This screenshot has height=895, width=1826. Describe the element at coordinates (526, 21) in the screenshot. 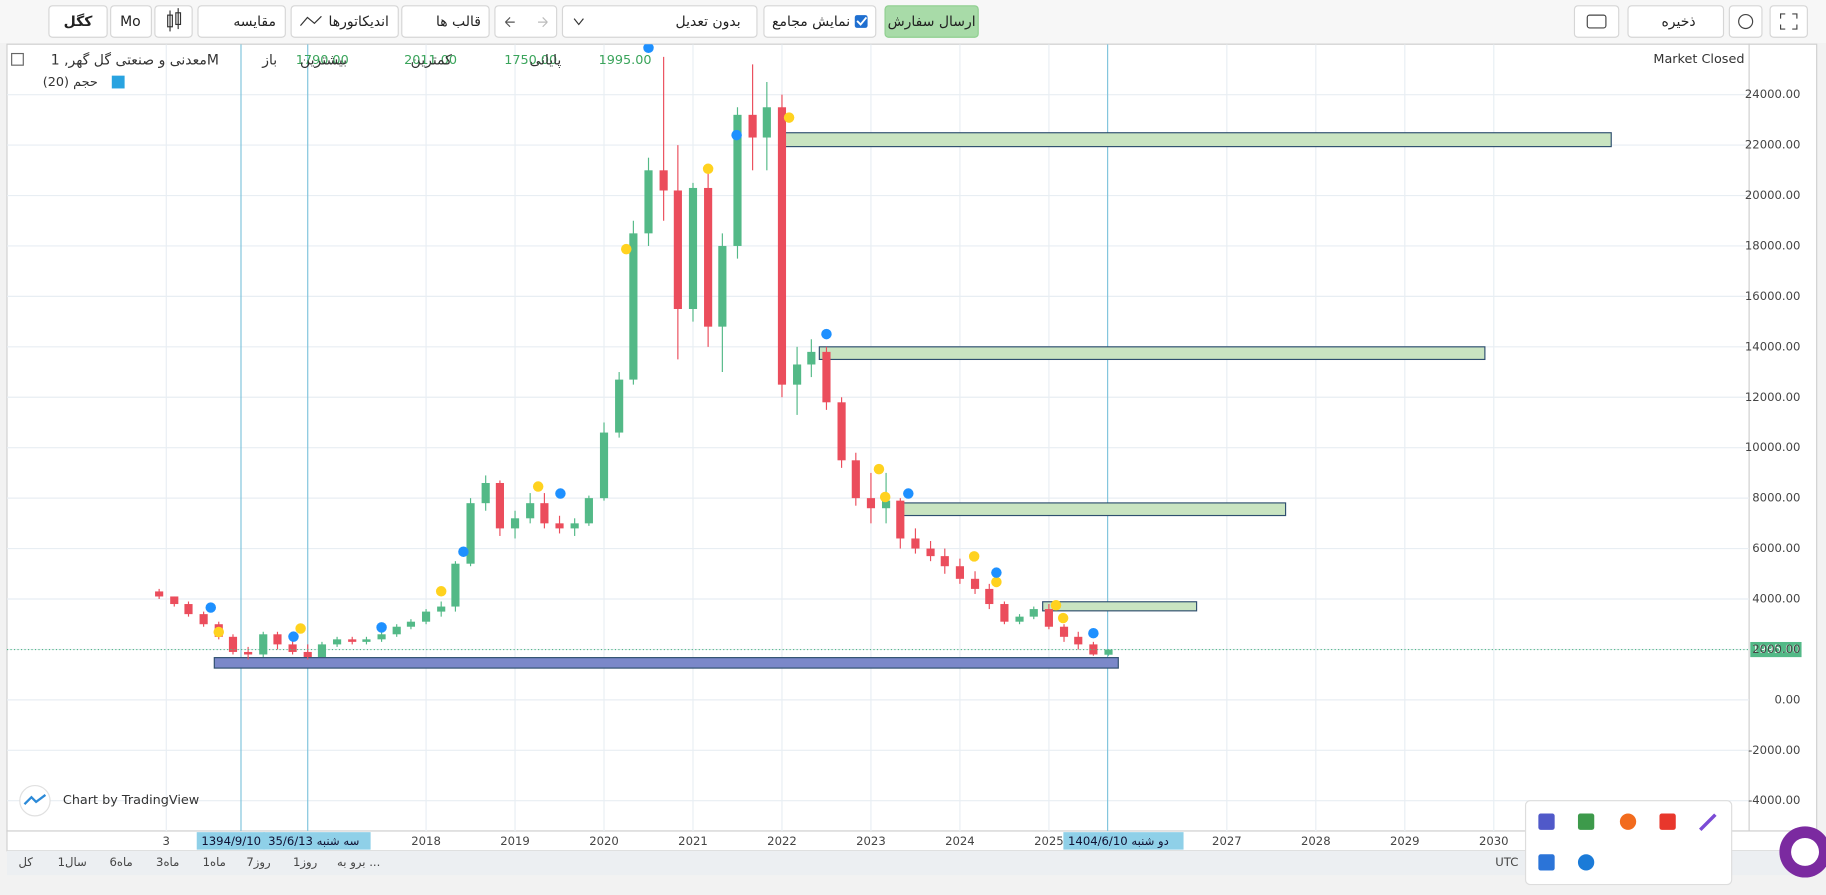

I see `undo-redo` at that location.